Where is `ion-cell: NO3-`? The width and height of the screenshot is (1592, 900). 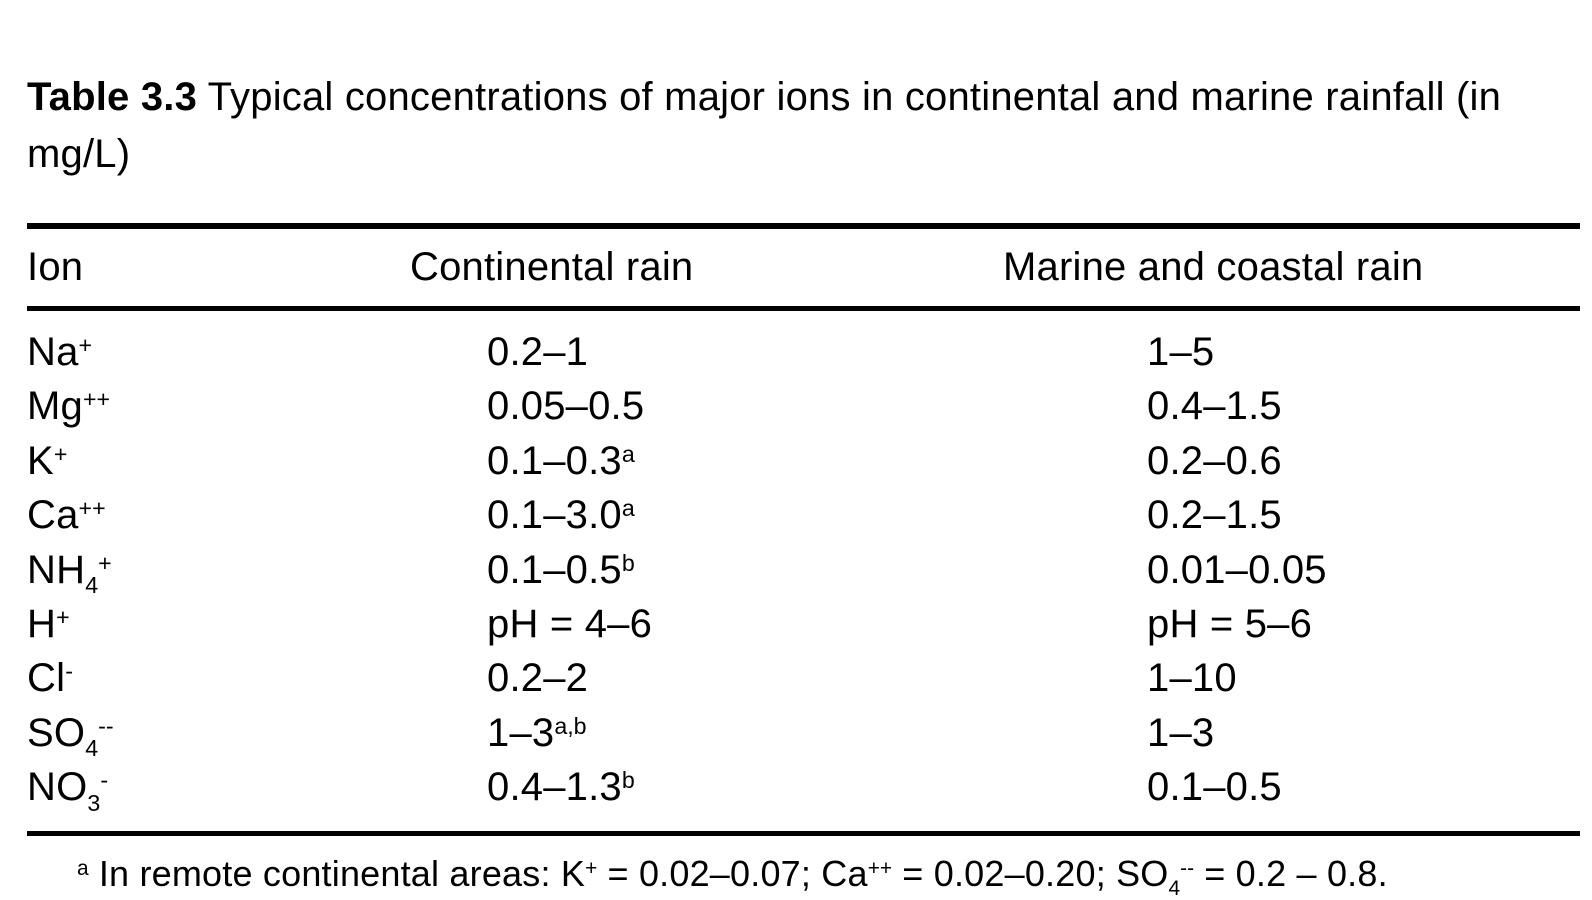 ion-cell: NO3- is located at coordinates (68, 790).